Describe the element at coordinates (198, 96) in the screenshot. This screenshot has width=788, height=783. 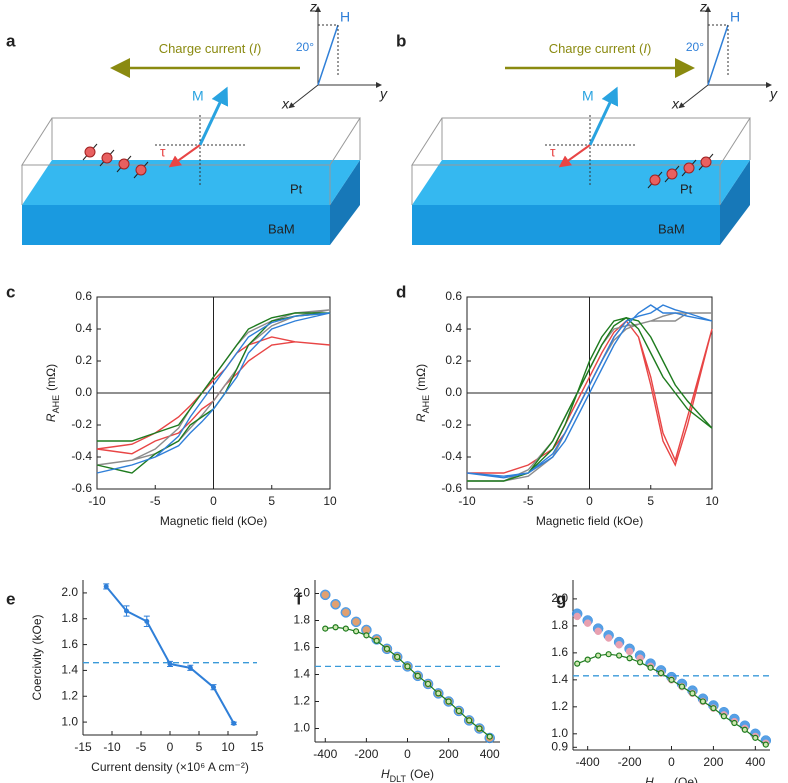
I see `m-label: M` at that location.